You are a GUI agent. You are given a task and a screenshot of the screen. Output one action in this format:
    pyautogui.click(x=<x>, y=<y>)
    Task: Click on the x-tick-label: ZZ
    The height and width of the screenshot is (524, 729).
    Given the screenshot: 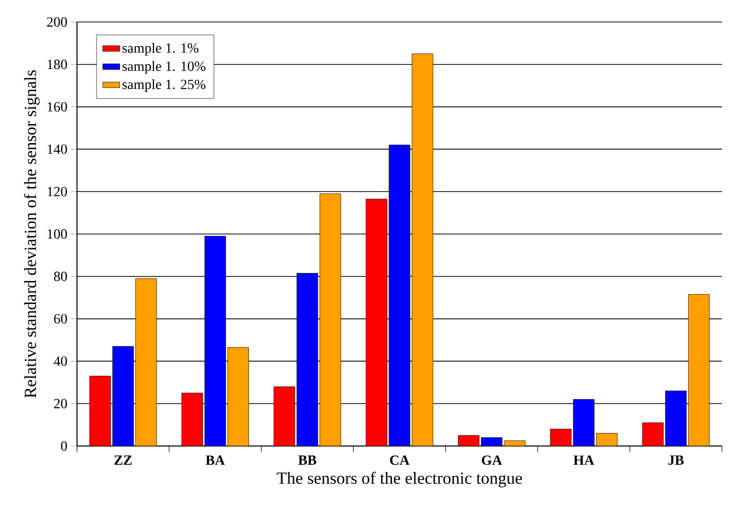 What is the action you would take?
    pyautogui.click(x=123, y=460)
    